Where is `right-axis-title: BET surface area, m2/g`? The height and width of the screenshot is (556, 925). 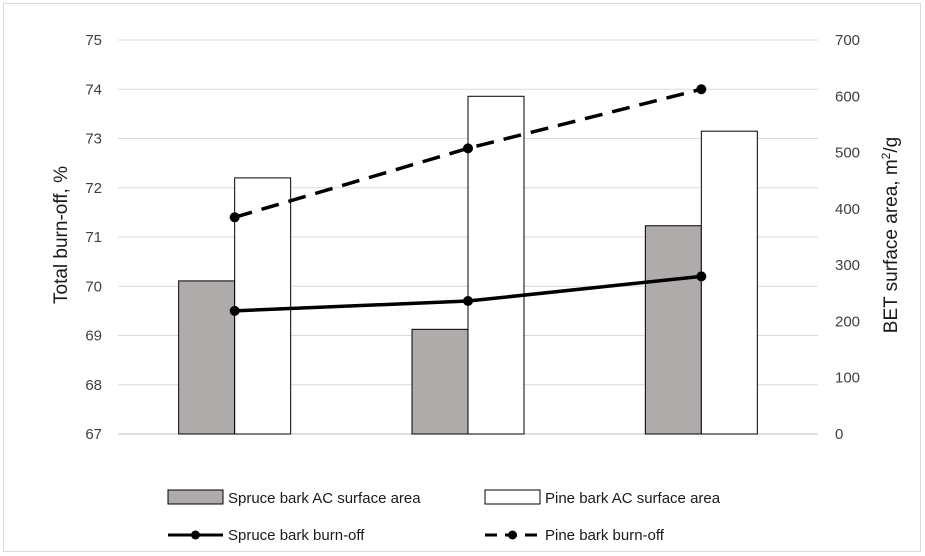
right-axis-title: BET surface area, m2/g is located at coordinates (890, 235).